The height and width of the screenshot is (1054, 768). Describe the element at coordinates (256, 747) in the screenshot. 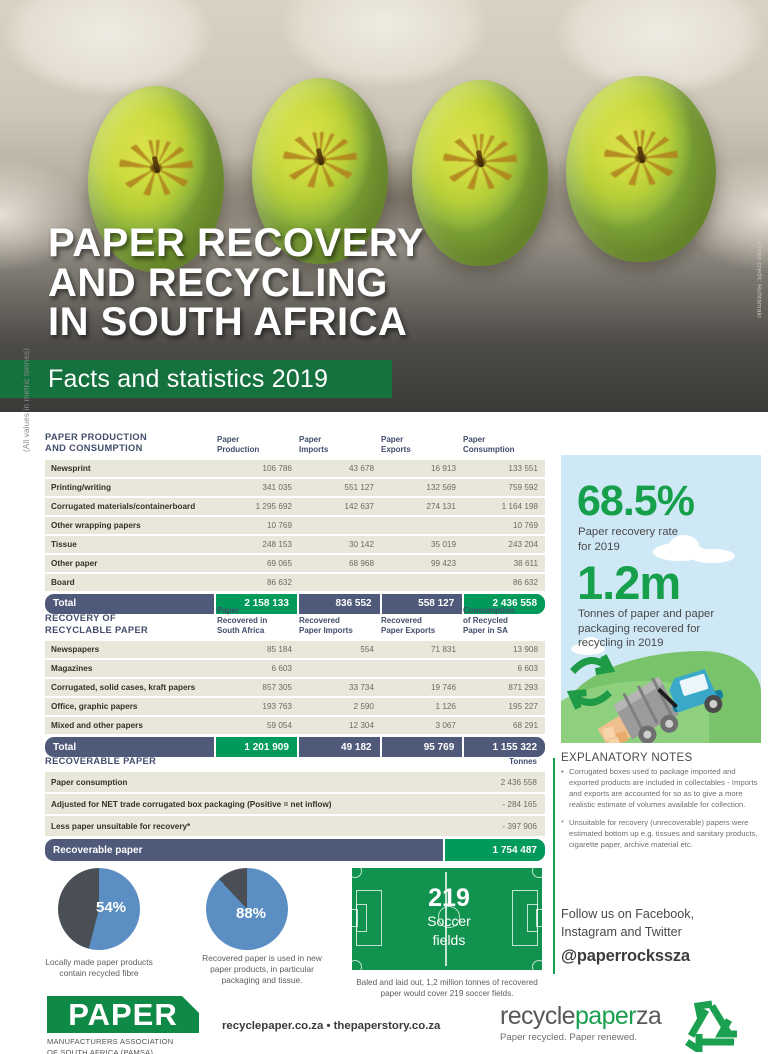

I see `total-value: 1 201 909` at that location.